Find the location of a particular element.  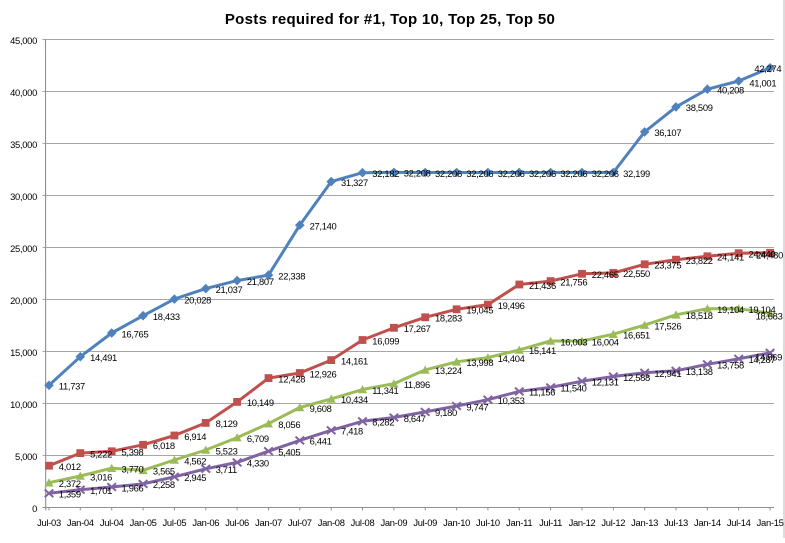

svg-text: 16,099 is located at coordinates (385, 340).